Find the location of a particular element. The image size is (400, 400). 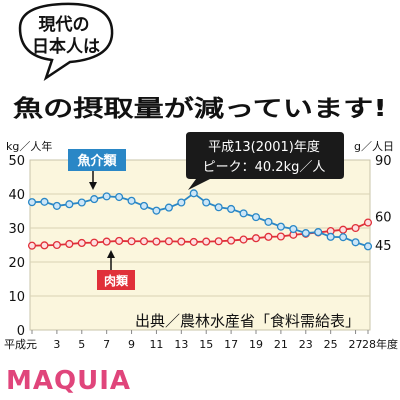

x-tick-label: 27 is located at coordinates (356, 344).